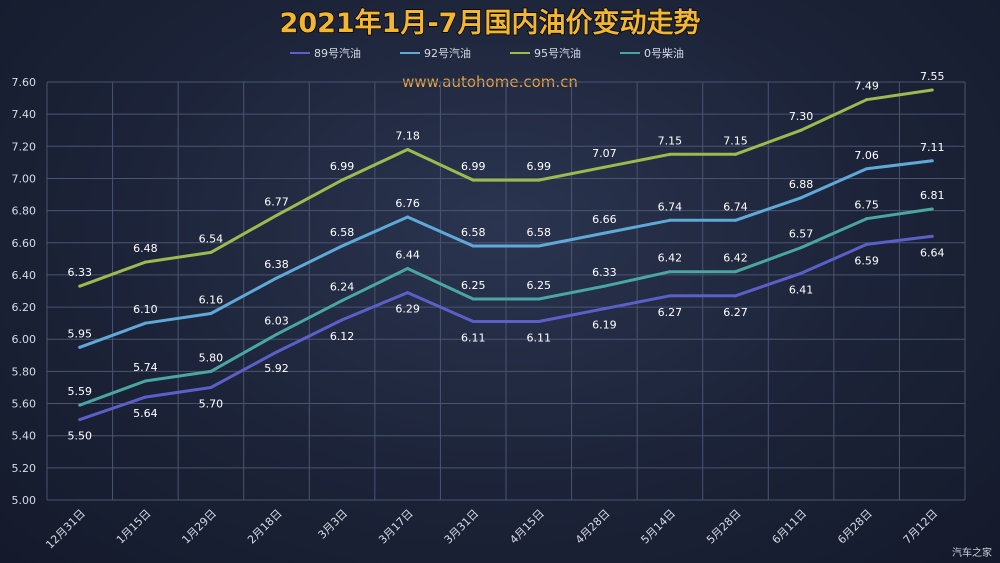 The width and height of the screenshot is (1000, 563). Describe the element at coordinates (801, 234) in the screenshot. I see `data-label: 6.57` at that location.